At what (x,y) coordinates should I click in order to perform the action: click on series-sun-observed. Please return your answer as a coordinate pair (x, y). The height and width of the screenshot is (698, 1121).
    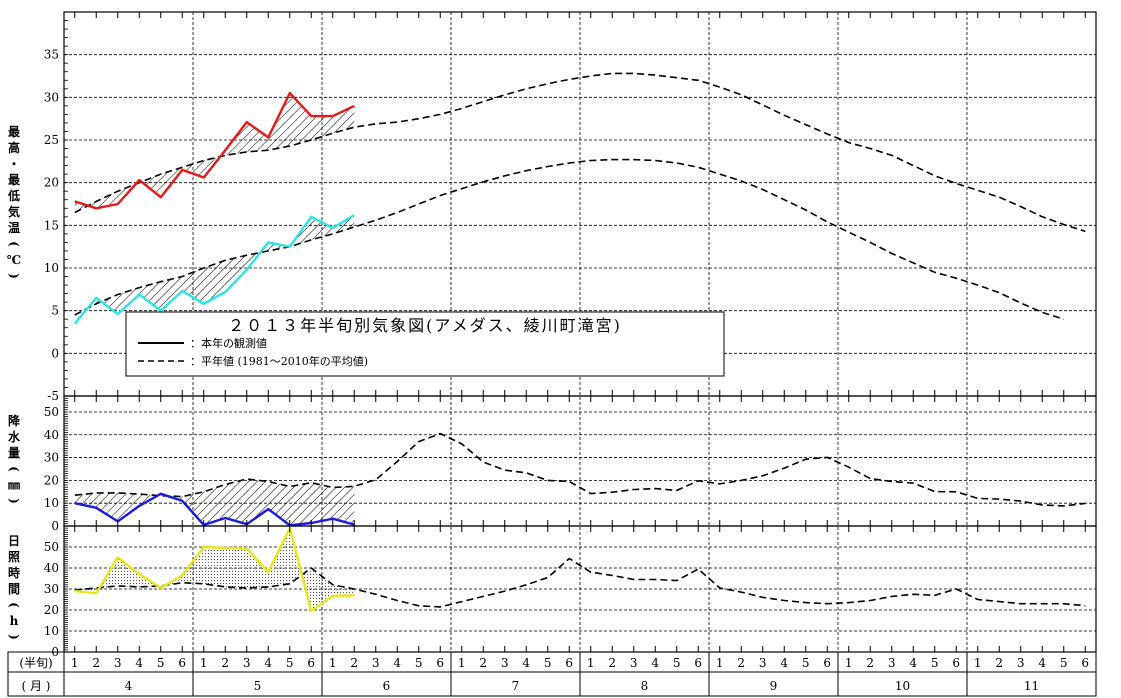
    Looking at the image, I should click on (214, 569).